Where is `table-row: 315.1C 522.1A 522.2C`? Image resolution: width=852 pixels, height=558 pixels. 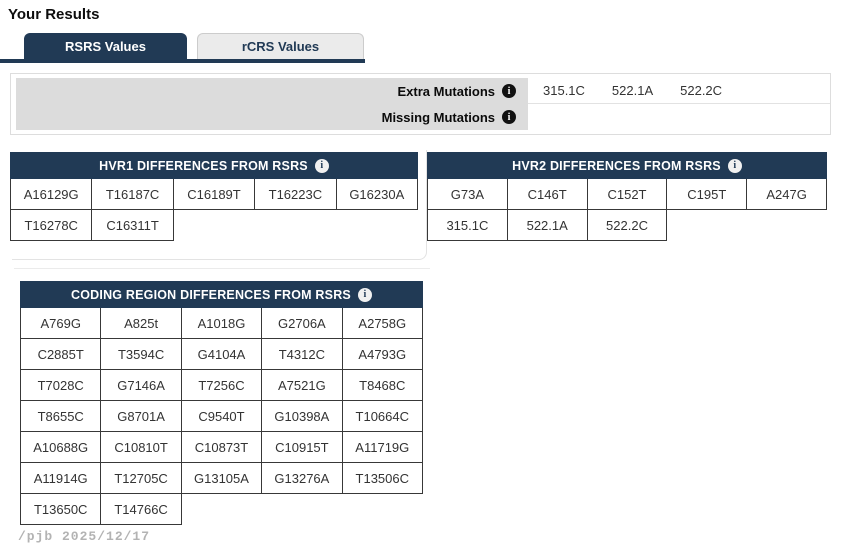
table-row: 315.1C 522.1A 522.2C is located at coordinates (627, 225).